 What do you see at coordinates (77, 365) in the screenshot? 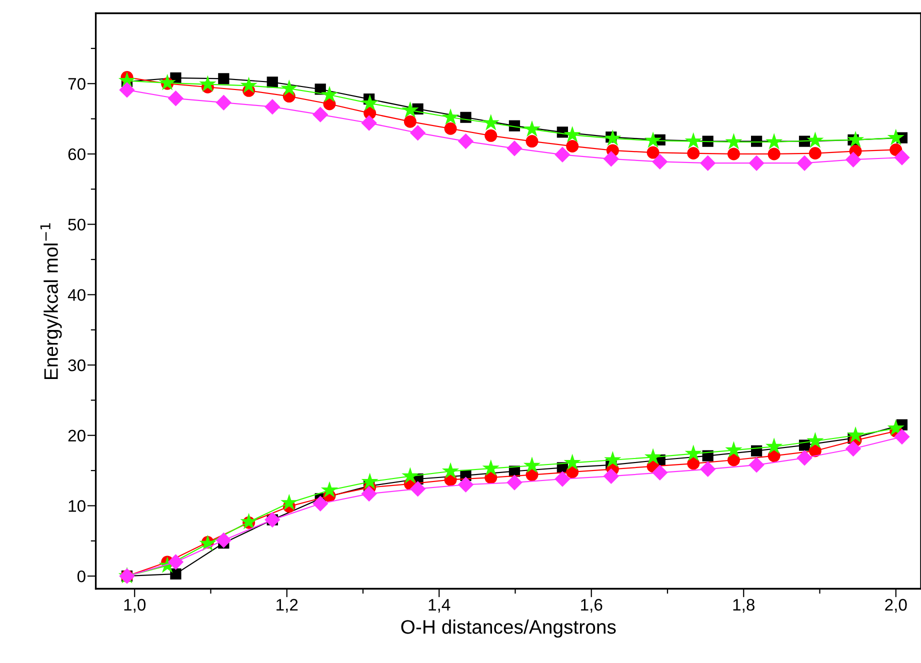
I see `y-tick-label: 30` at bounding box center [77, 365].